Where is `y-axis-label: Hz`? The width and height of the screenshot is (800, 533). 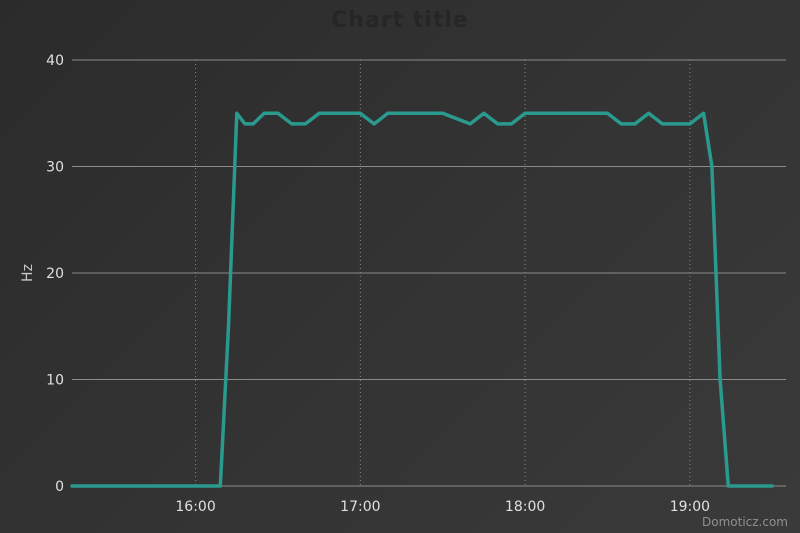
y-axis-label: Hz is located at coordinates (28, 273).